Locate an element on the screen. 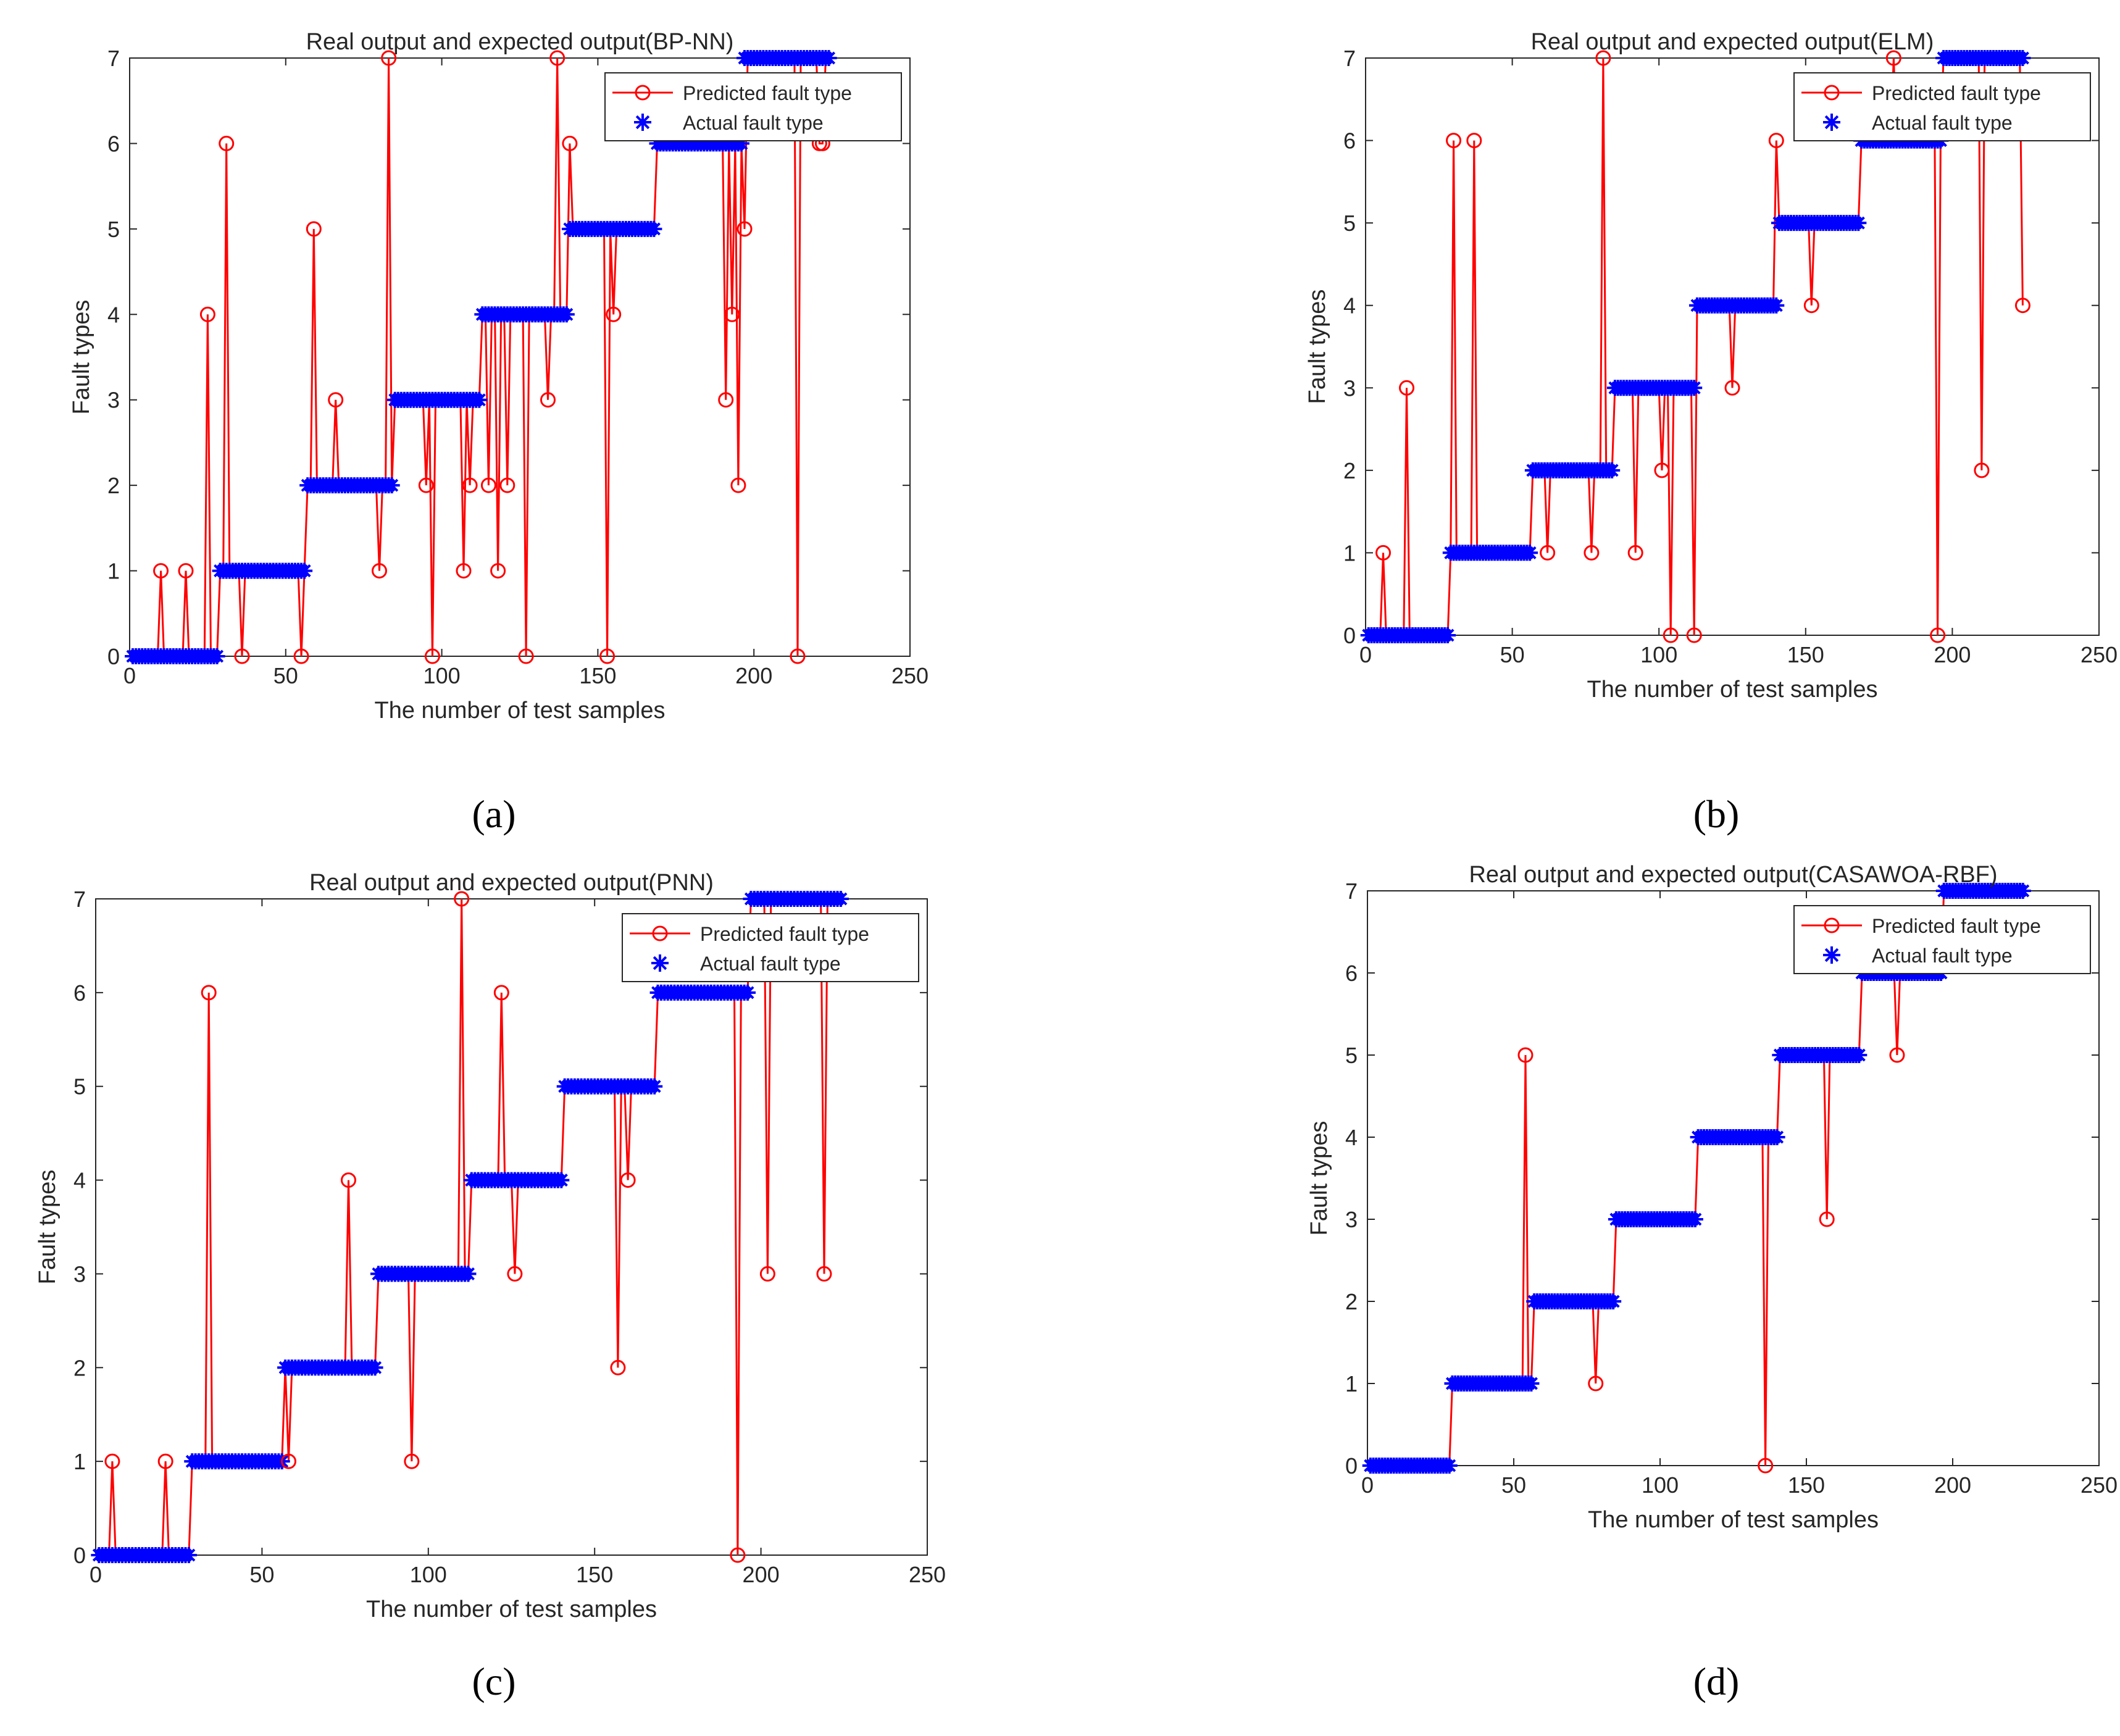 The image size is (2120, 1736). legend: Predicted fault type Actual fault type is located at coordinates (1942, 939).